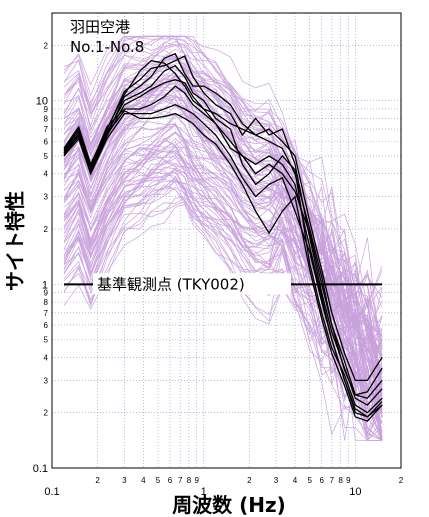  I want to click on annotation-line-2: No.1-No.8, so click(107, 47).